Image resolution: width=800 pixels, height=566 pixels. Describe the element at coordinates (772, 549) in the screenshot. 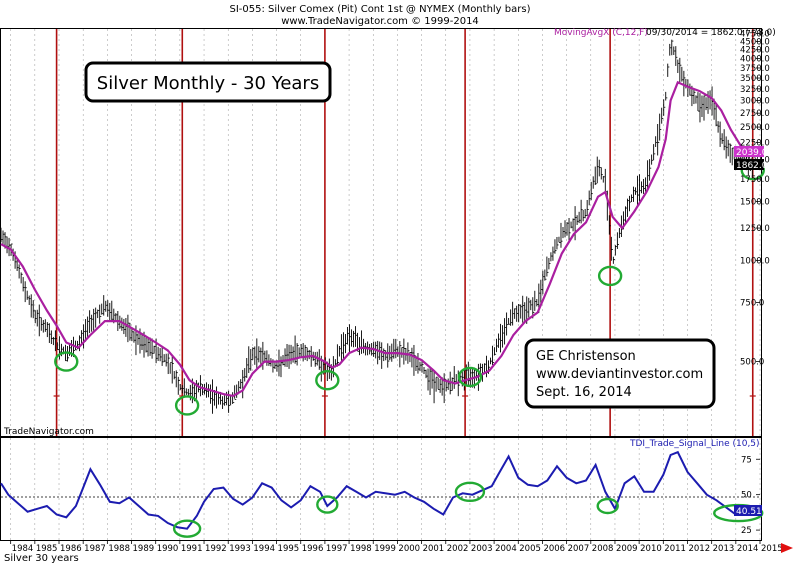

I see `time-axis-label: 2015` at that location.